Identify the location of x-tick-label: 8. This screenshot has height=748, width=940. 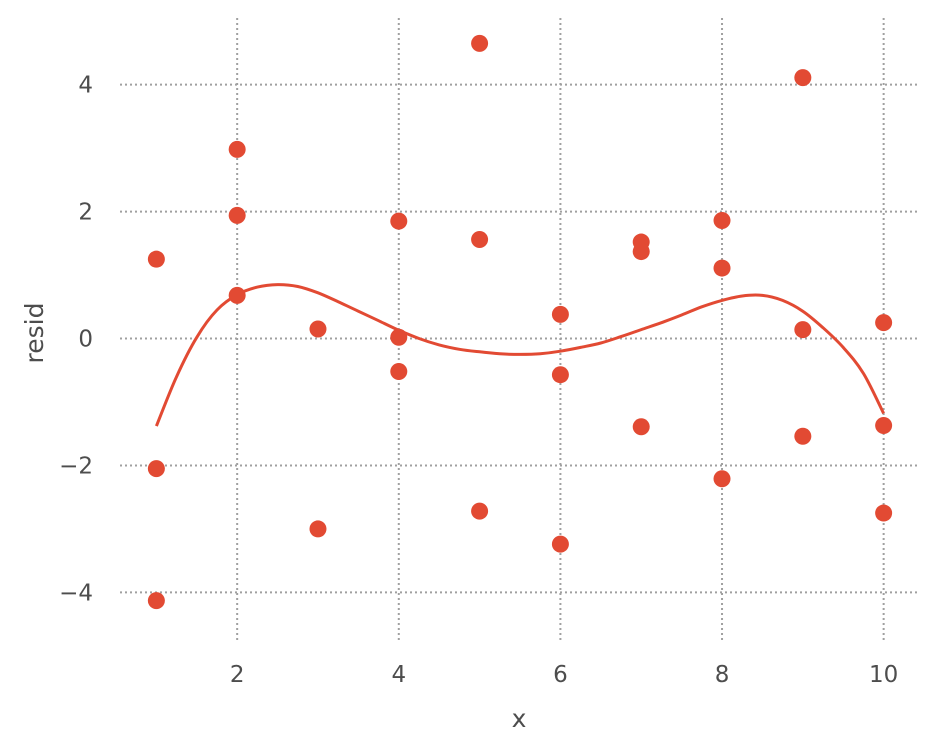
(722, 675).